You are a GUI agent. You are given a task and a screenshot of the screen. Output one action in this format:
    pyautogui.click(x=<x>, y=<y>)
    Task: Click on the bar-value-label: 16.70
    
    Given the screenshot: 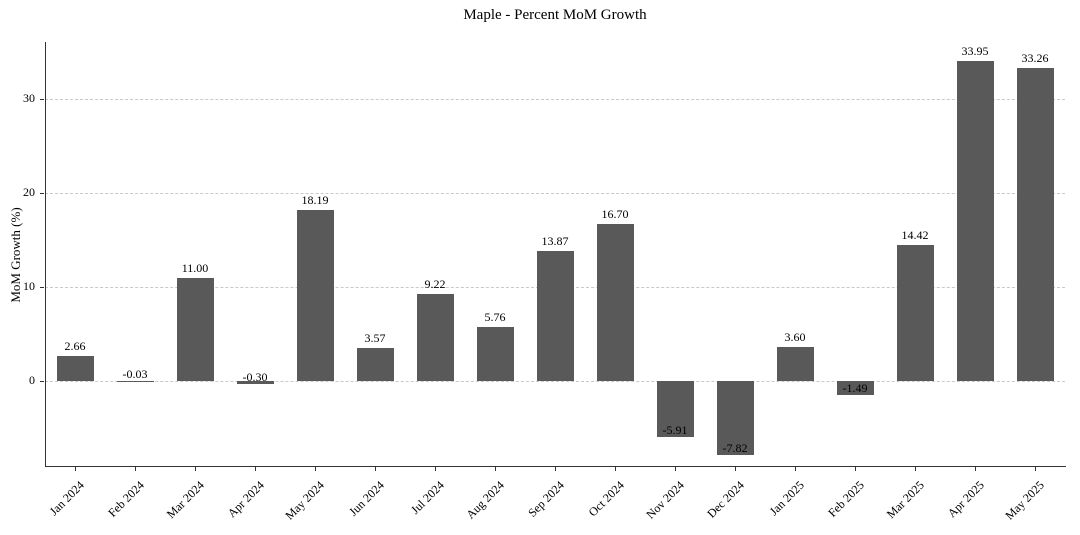 What is the action you would take?
    pyautogui.click(x=615, y=213)
    